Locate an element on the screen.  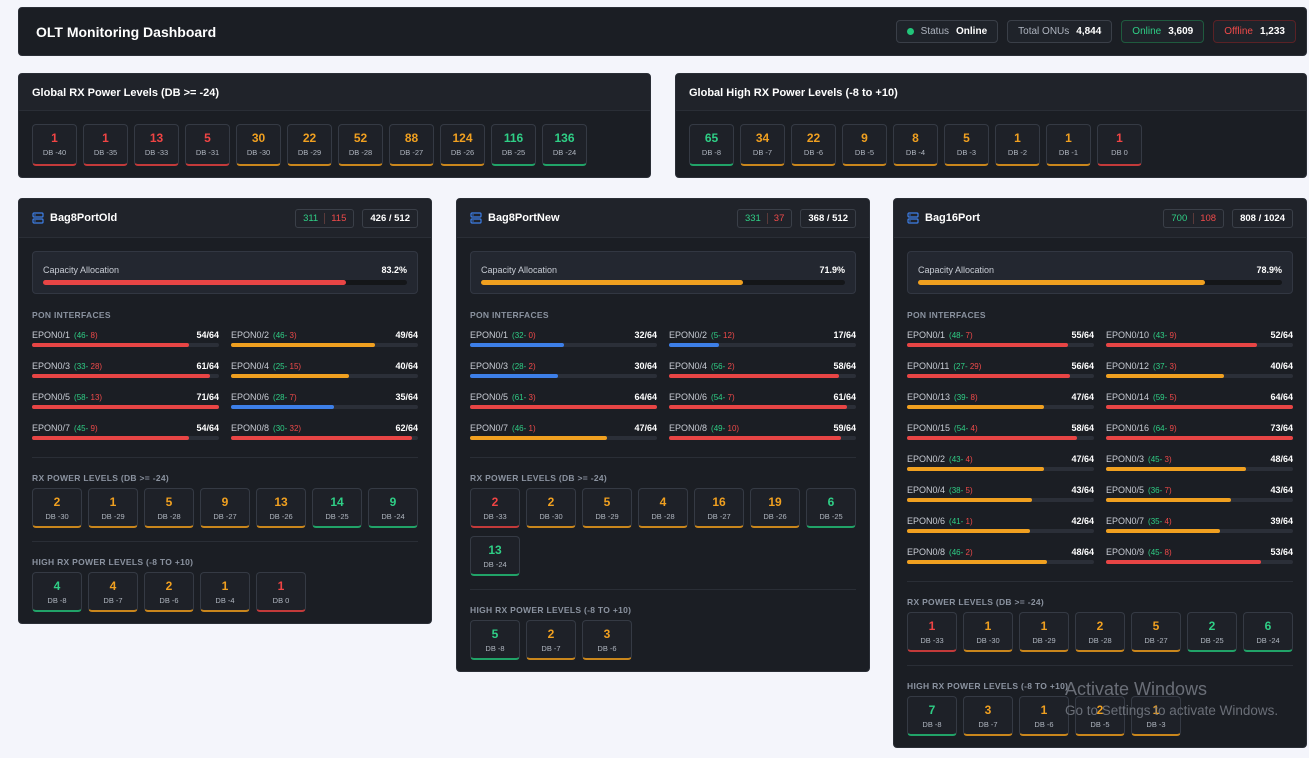
pon-online-value: 46 is located at coordinates (280, 335).